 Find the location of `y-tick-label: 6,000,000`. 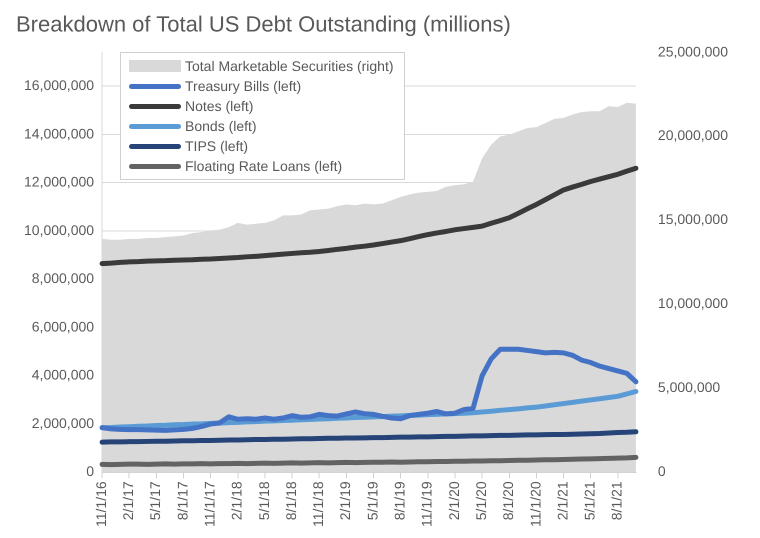

y-tick-label: 6,000,000 is located at coordinates (63, 326).